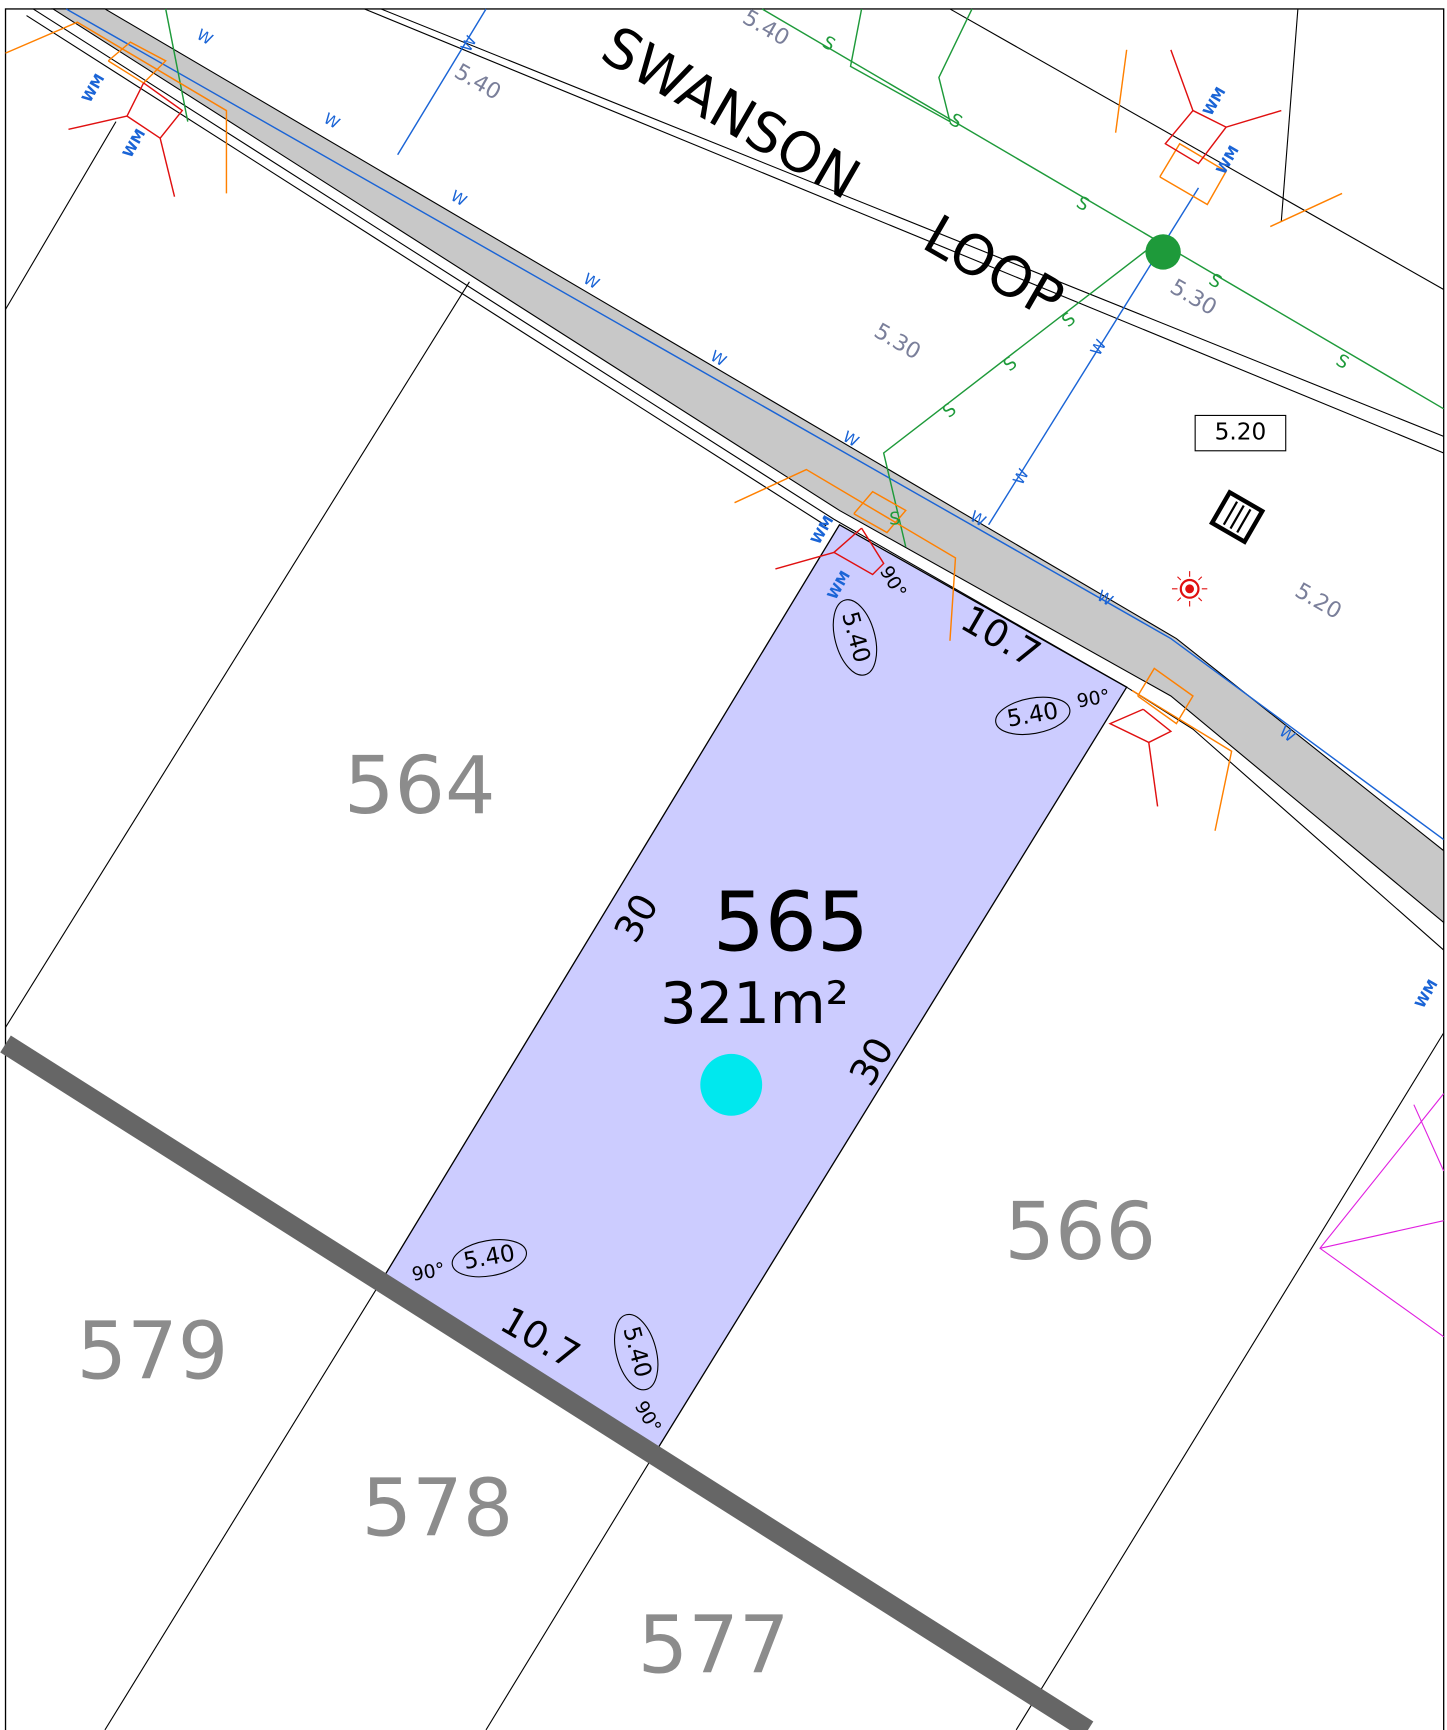  What do you see at coordinates (1382, 1215) in the screenshot?
I see `easement` at bounding box center [1382, 1215].